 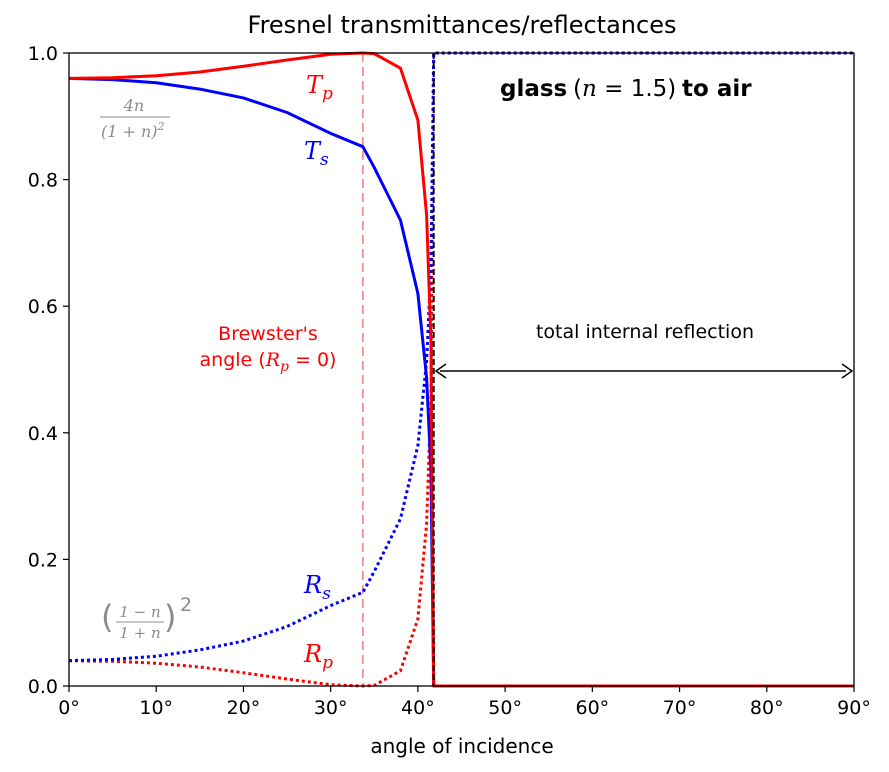 I want to click on brewster-line2: angle (Rp = 0), so click(x=268, y=362).